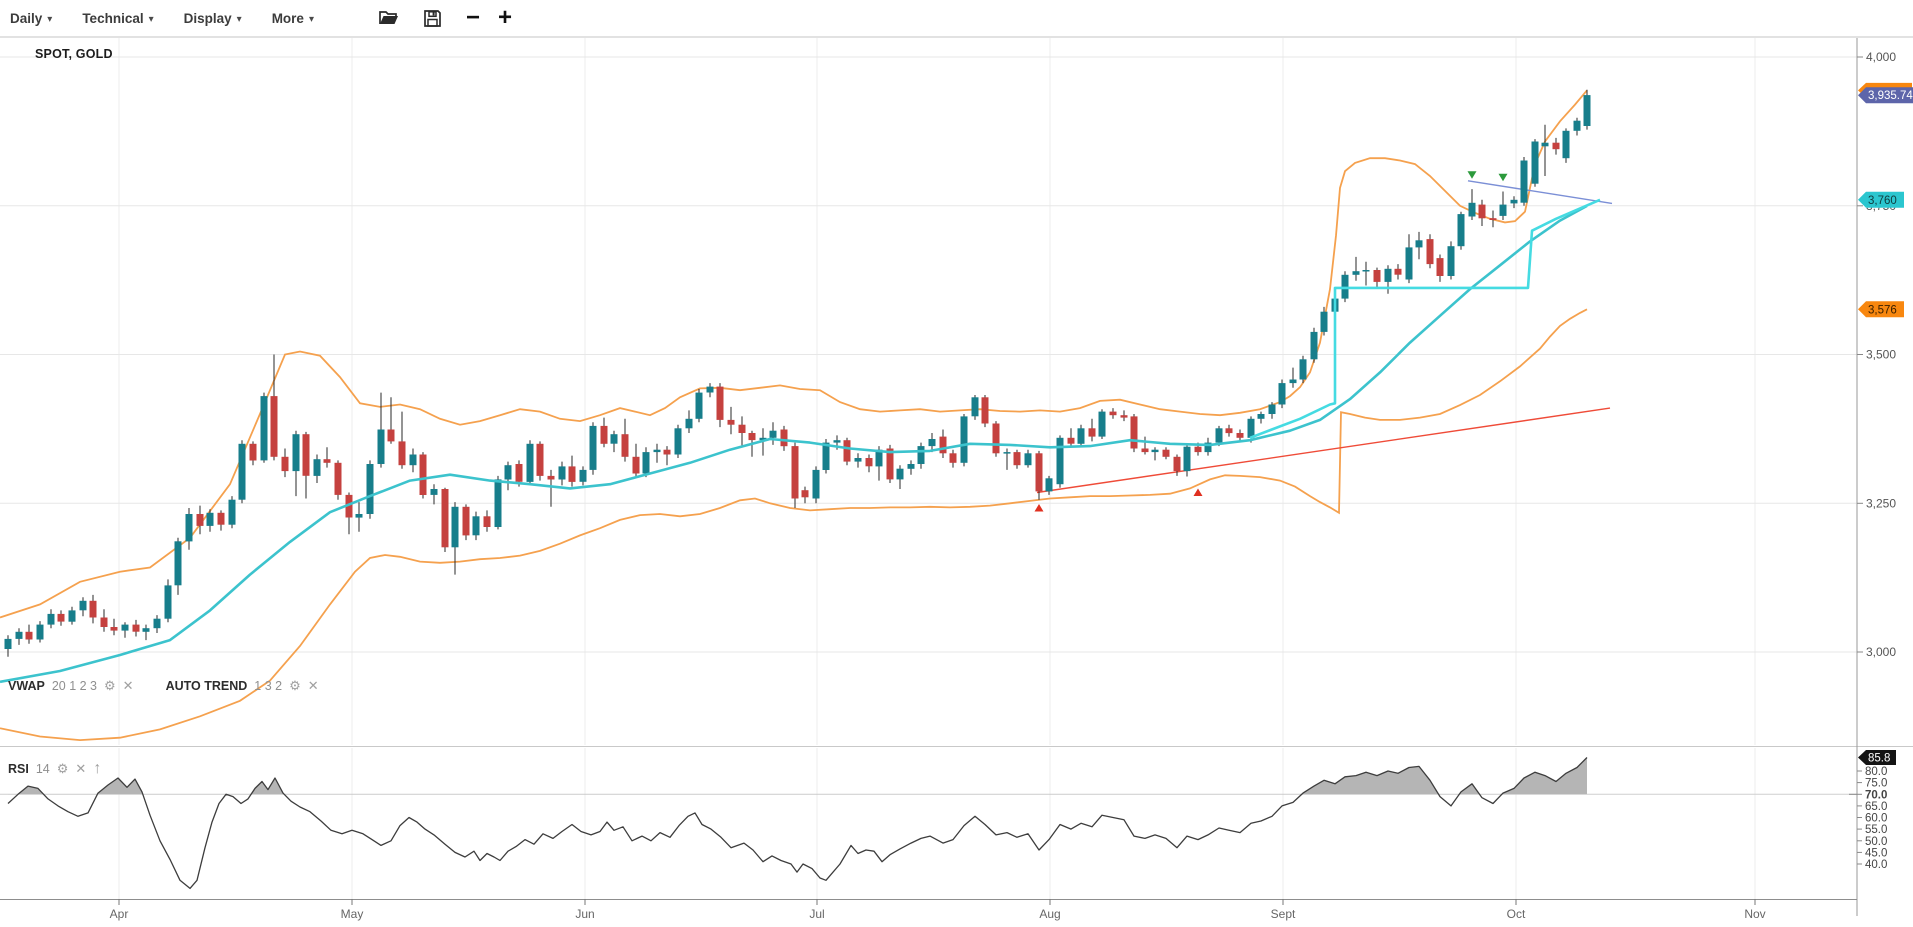 This screenshot has height=927, width=1913. I want to click on rsi-axis-label: 75.0, so click(1876, 784).